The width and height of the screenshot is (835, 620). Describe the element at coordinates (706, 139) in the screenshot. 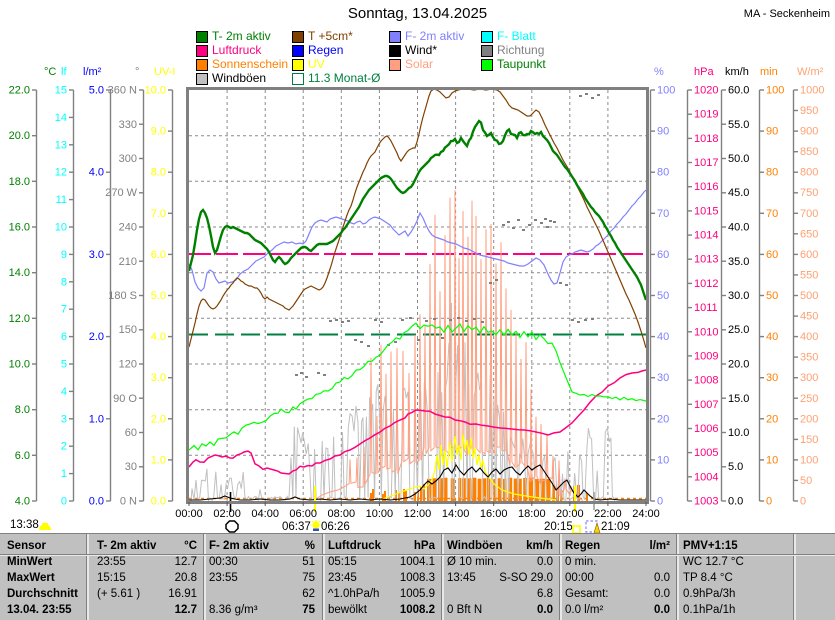

I see `svg-text: 1018` at that location.